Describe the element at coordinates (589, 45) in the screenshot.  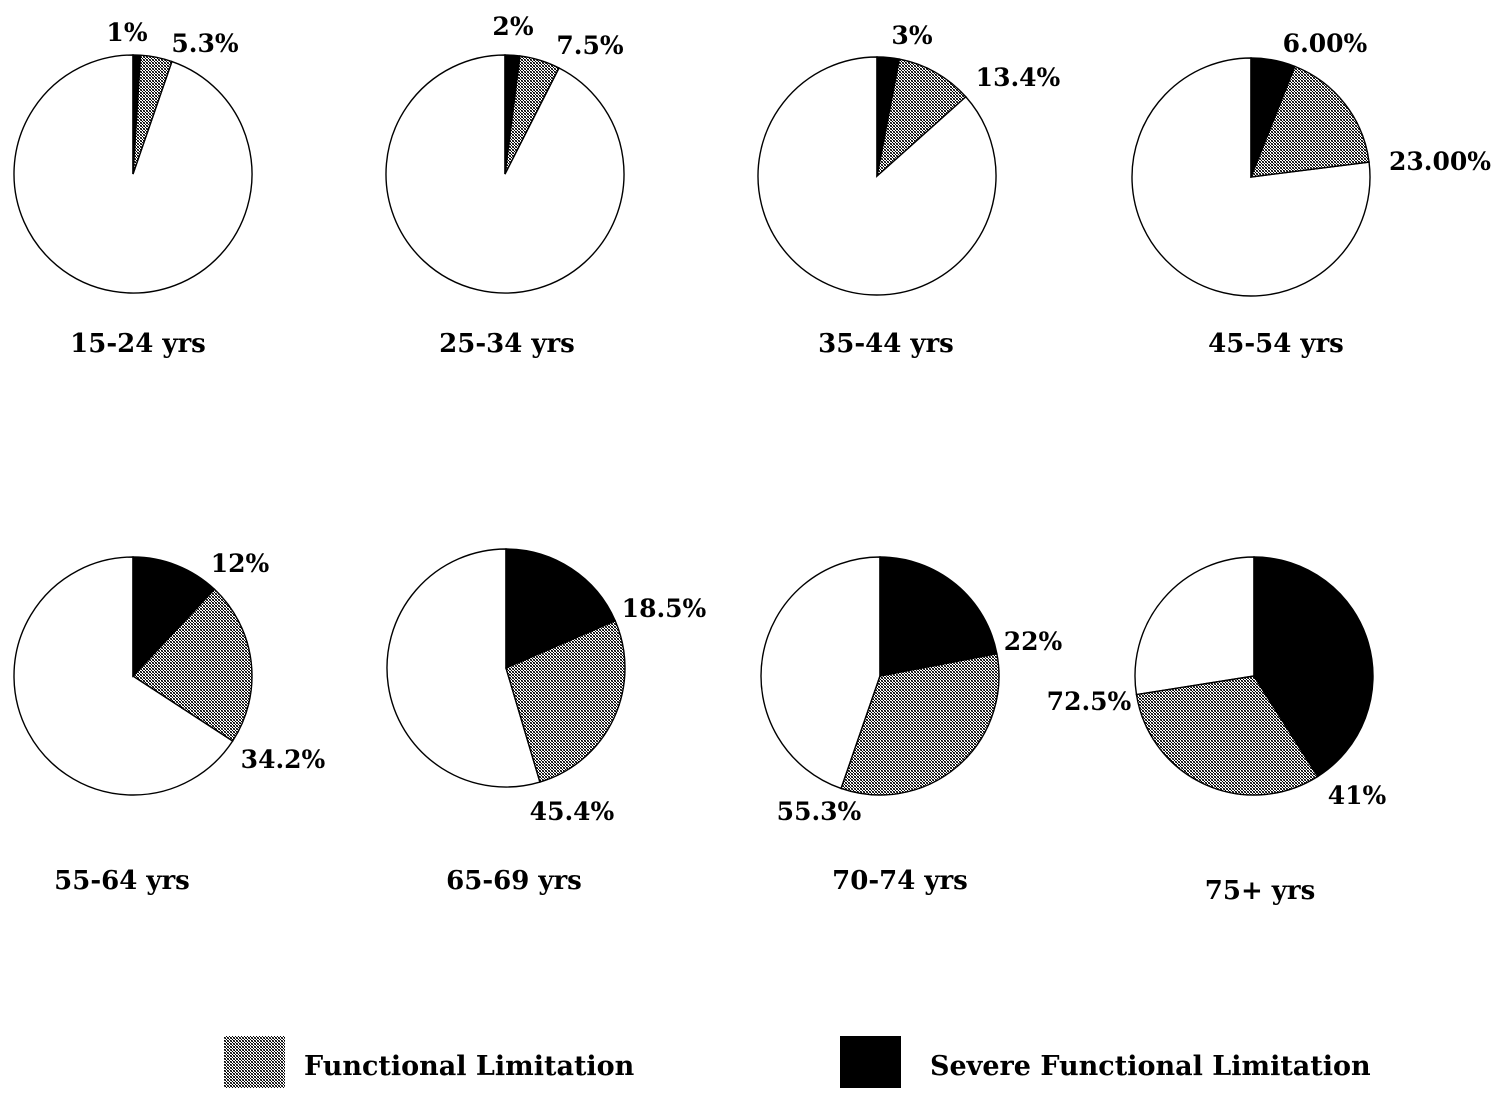
I see `pie-label-functional: 7.5%` at that location.